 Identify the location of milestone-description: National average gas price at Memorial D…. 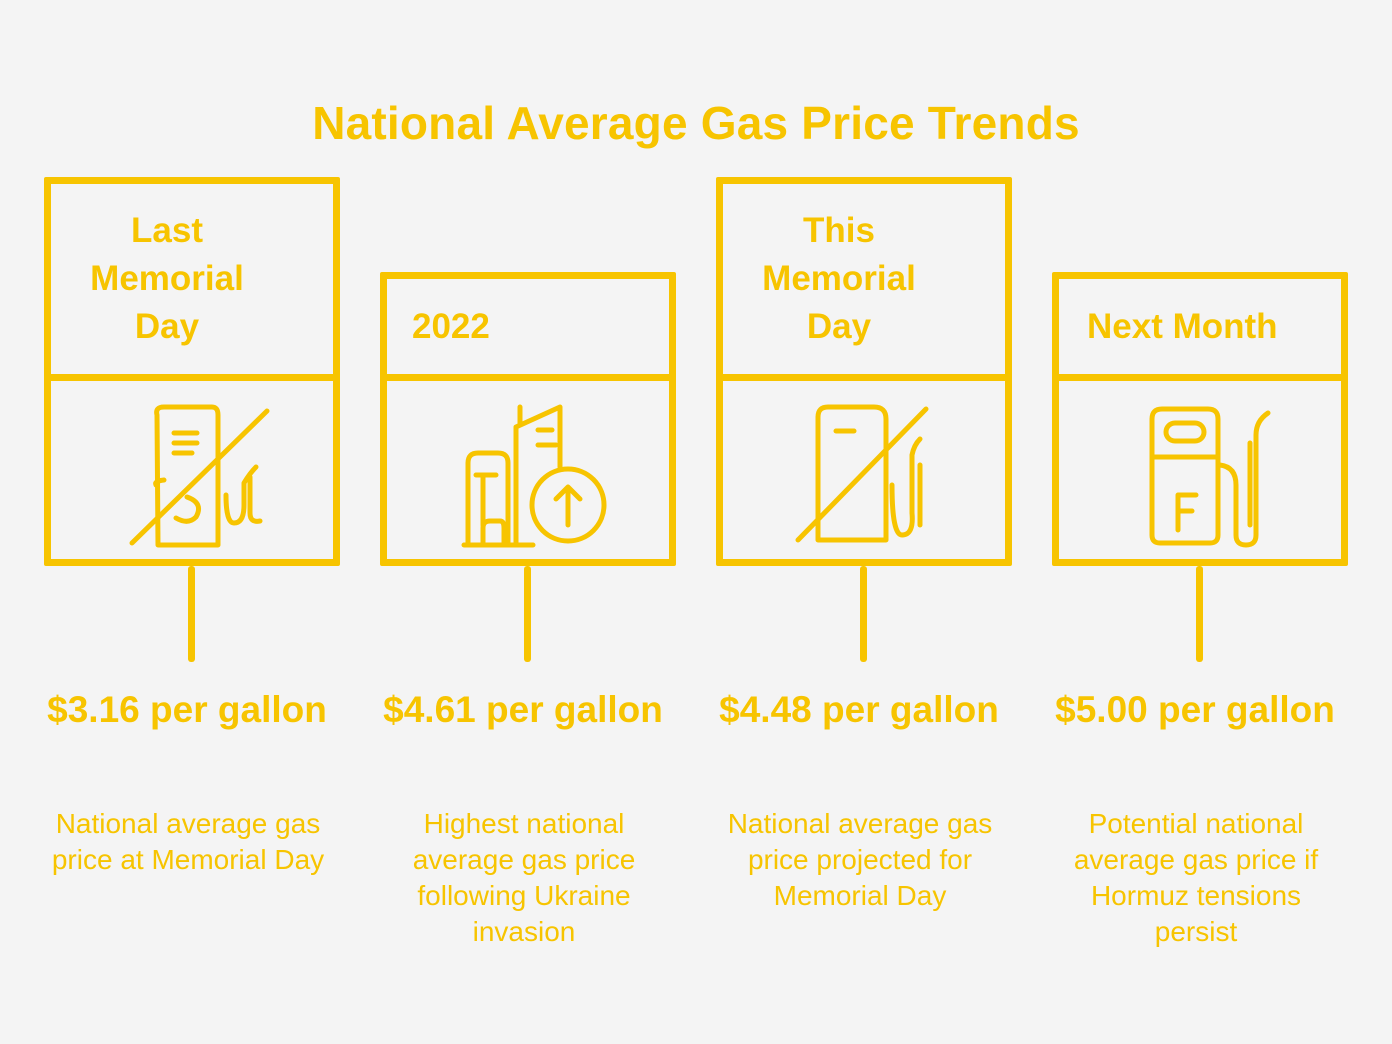
(188, 841).